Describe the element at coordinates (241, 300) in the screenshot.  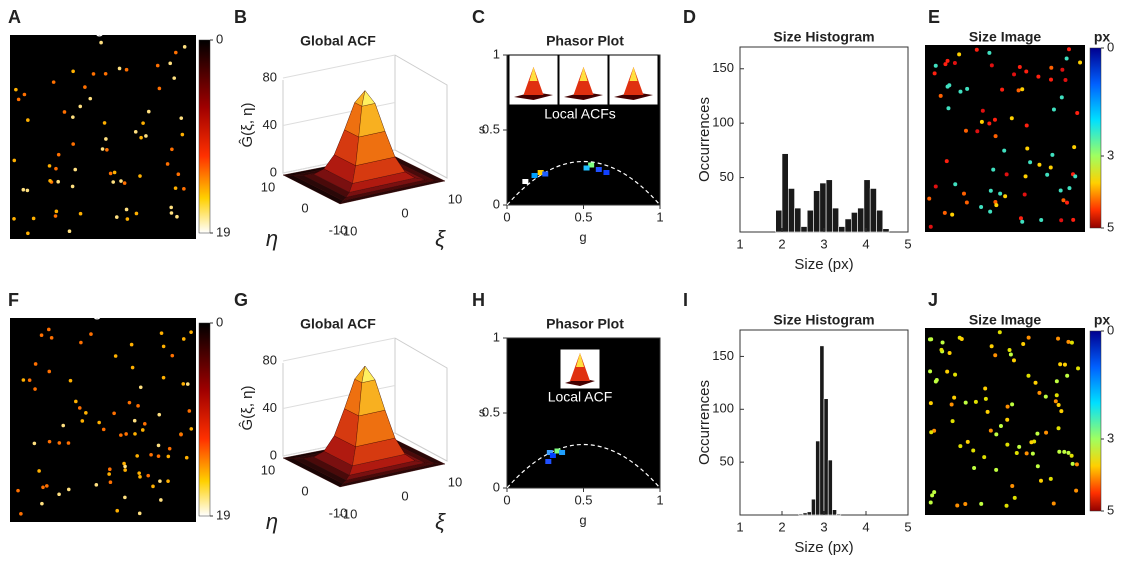
I see `panel-letter: G` at that location.